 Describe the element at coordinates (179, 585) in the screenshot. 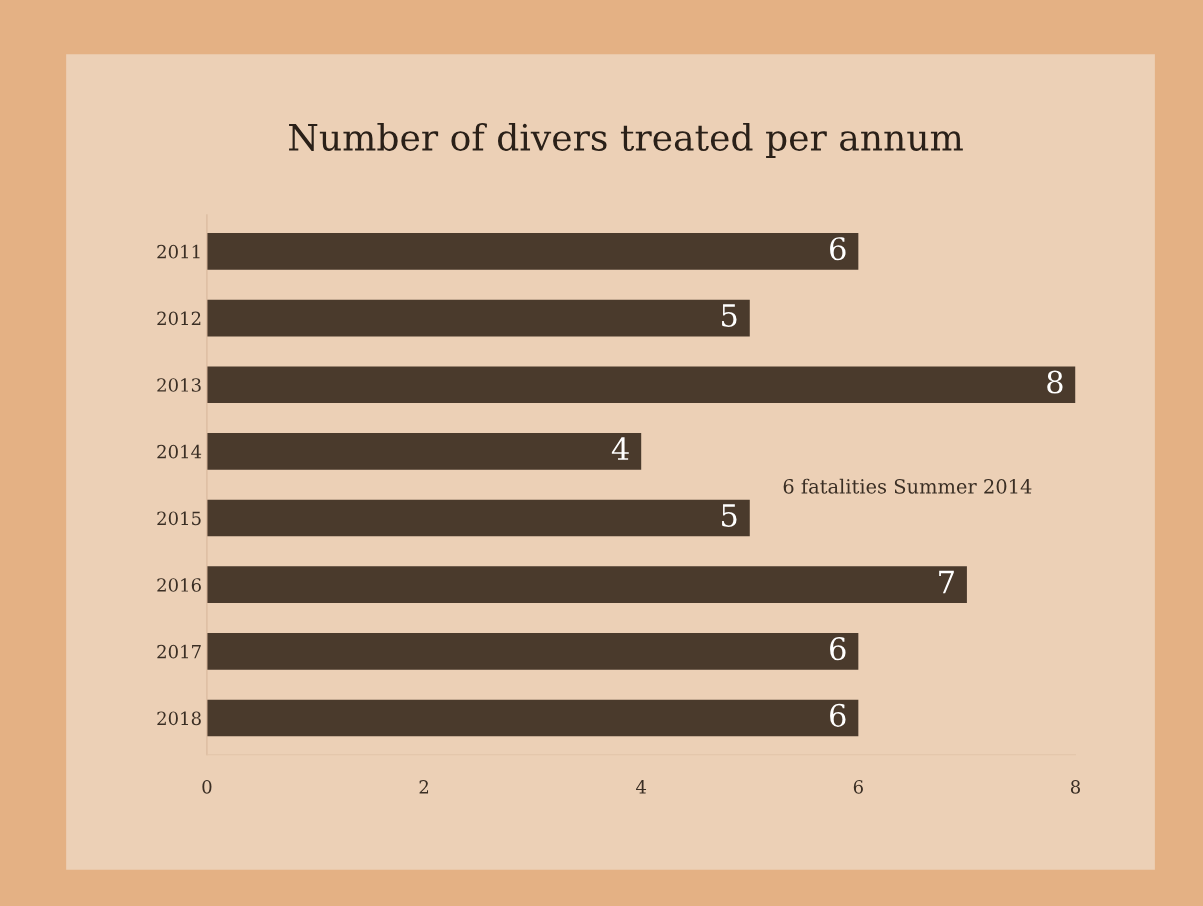

I see `y-tick-label: 2016` at that location.